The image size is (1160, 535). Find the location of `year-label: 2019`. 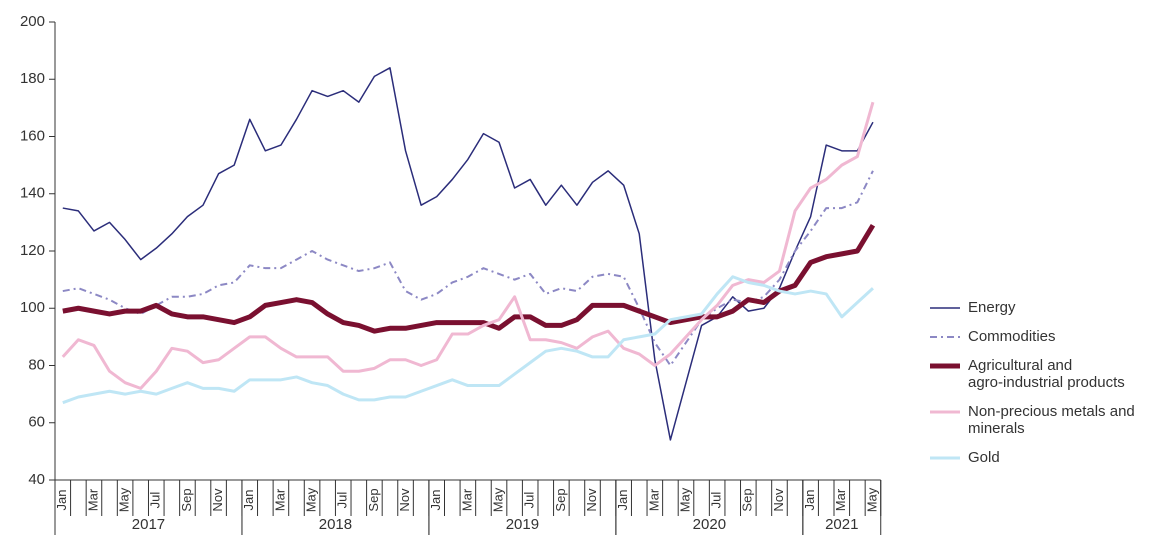

year-label: 2019 is located at coordinates (522, 524).